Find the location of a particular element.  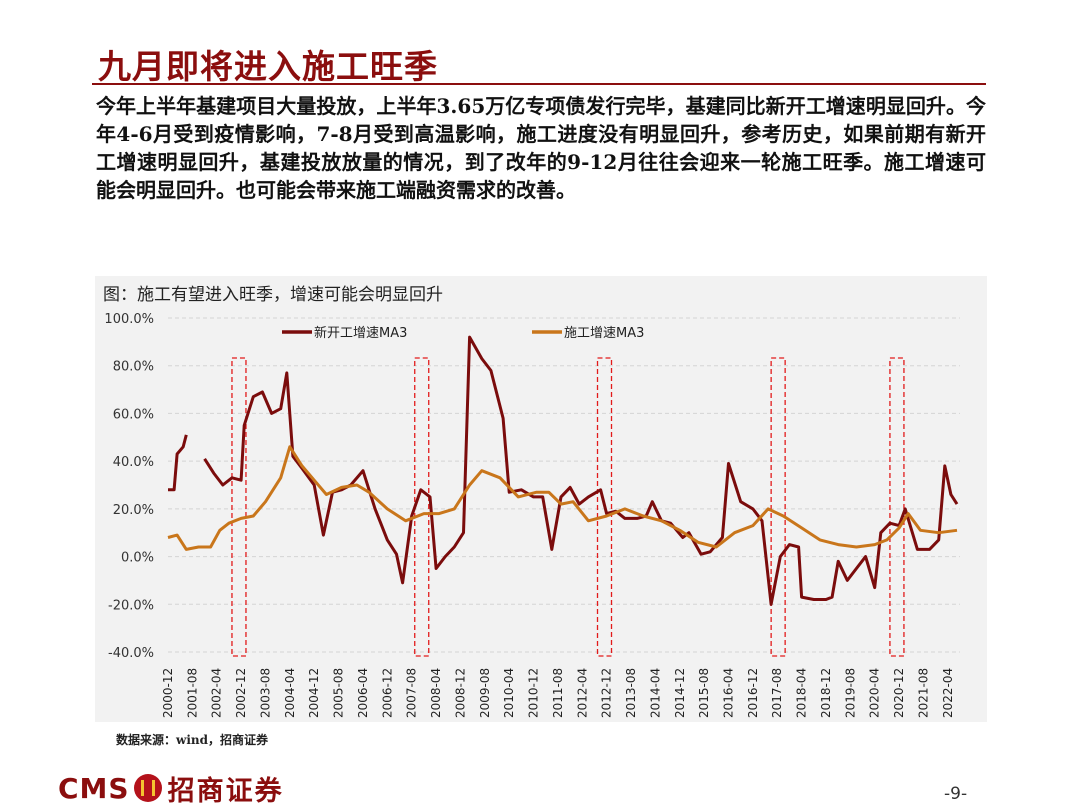

y-tick-label: 40.0% is located at coordinates (133, 462).